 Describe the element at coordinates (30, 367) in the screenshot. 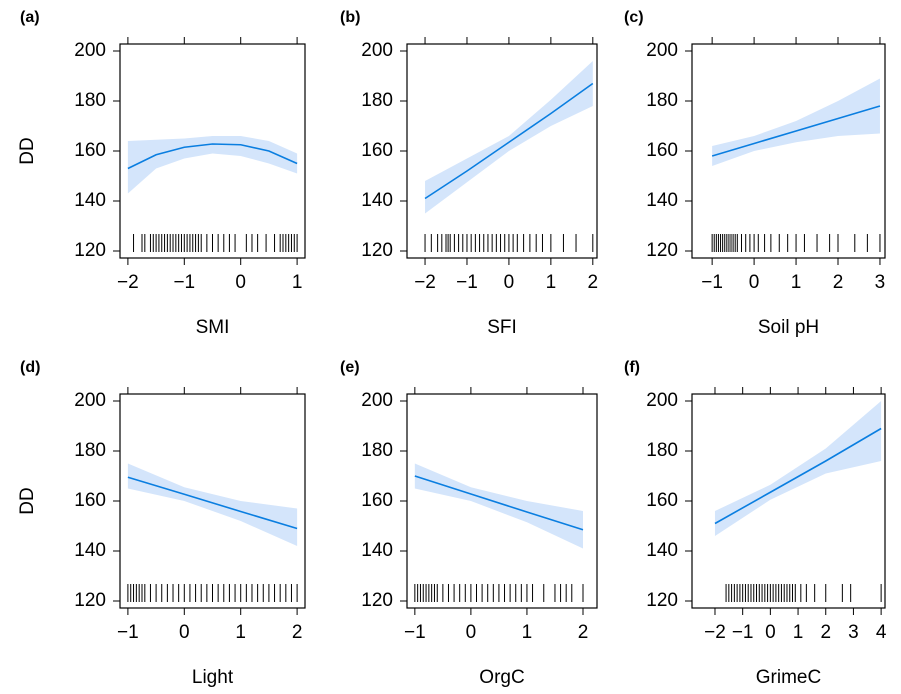

I see `panel-label: (d)` at that location.